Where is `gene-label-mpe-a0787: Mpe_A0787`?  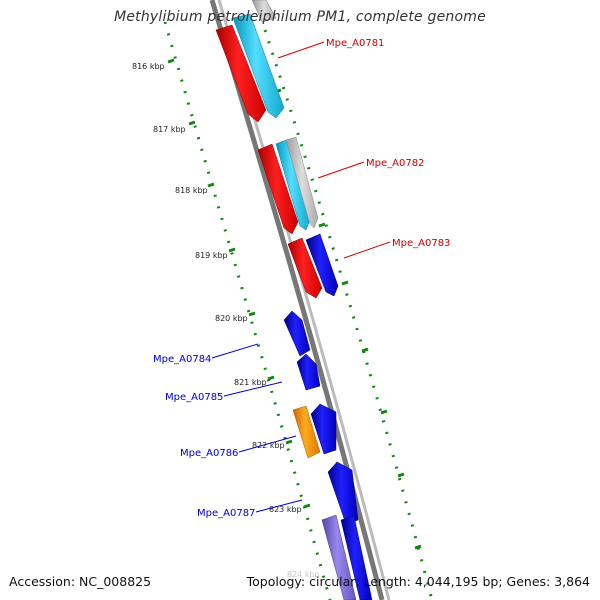 gene-label-mpe-a0787: Mpe_A0787 is located at coordinates (226, 513).